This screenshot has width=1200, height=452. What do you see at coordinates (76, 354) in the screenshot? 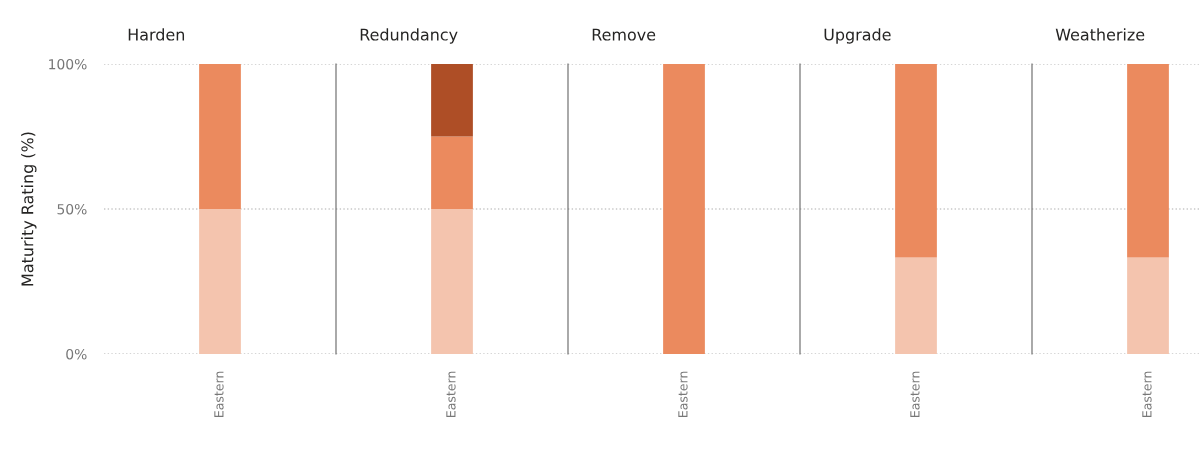
I see `y-tick-label: 0%` at bounding box center [76, 354].